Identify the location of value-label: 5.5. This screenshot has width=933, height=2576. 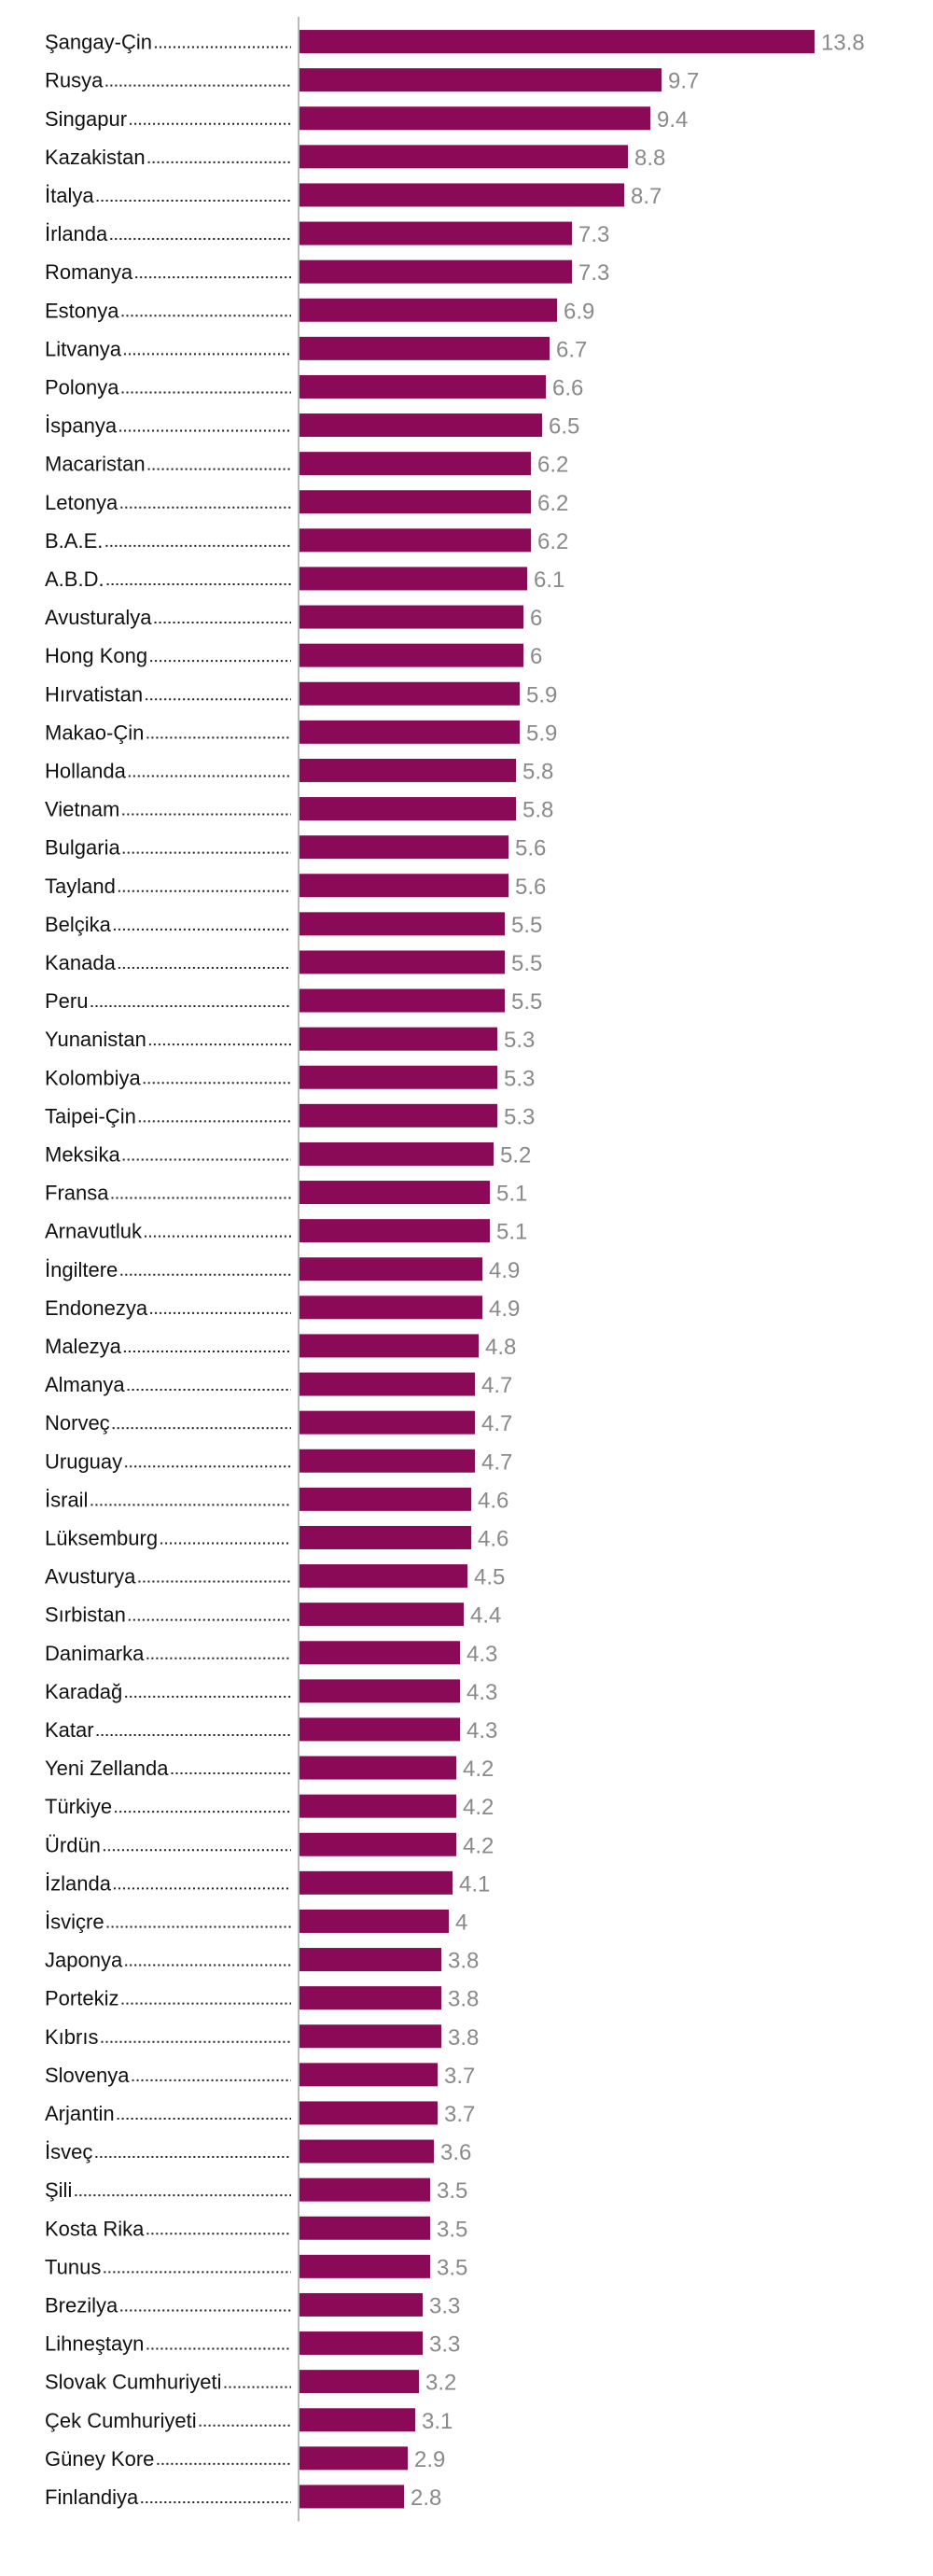
(526, 925).